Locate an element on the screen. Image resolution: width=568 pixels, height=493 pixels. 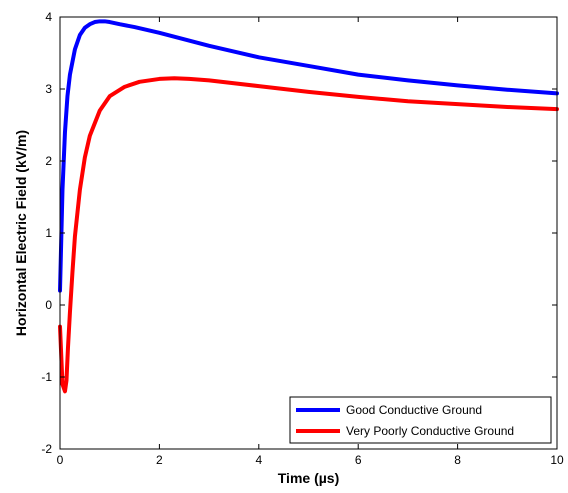
x-axis-label: Time (µs) is located at coordinates (309, 478).